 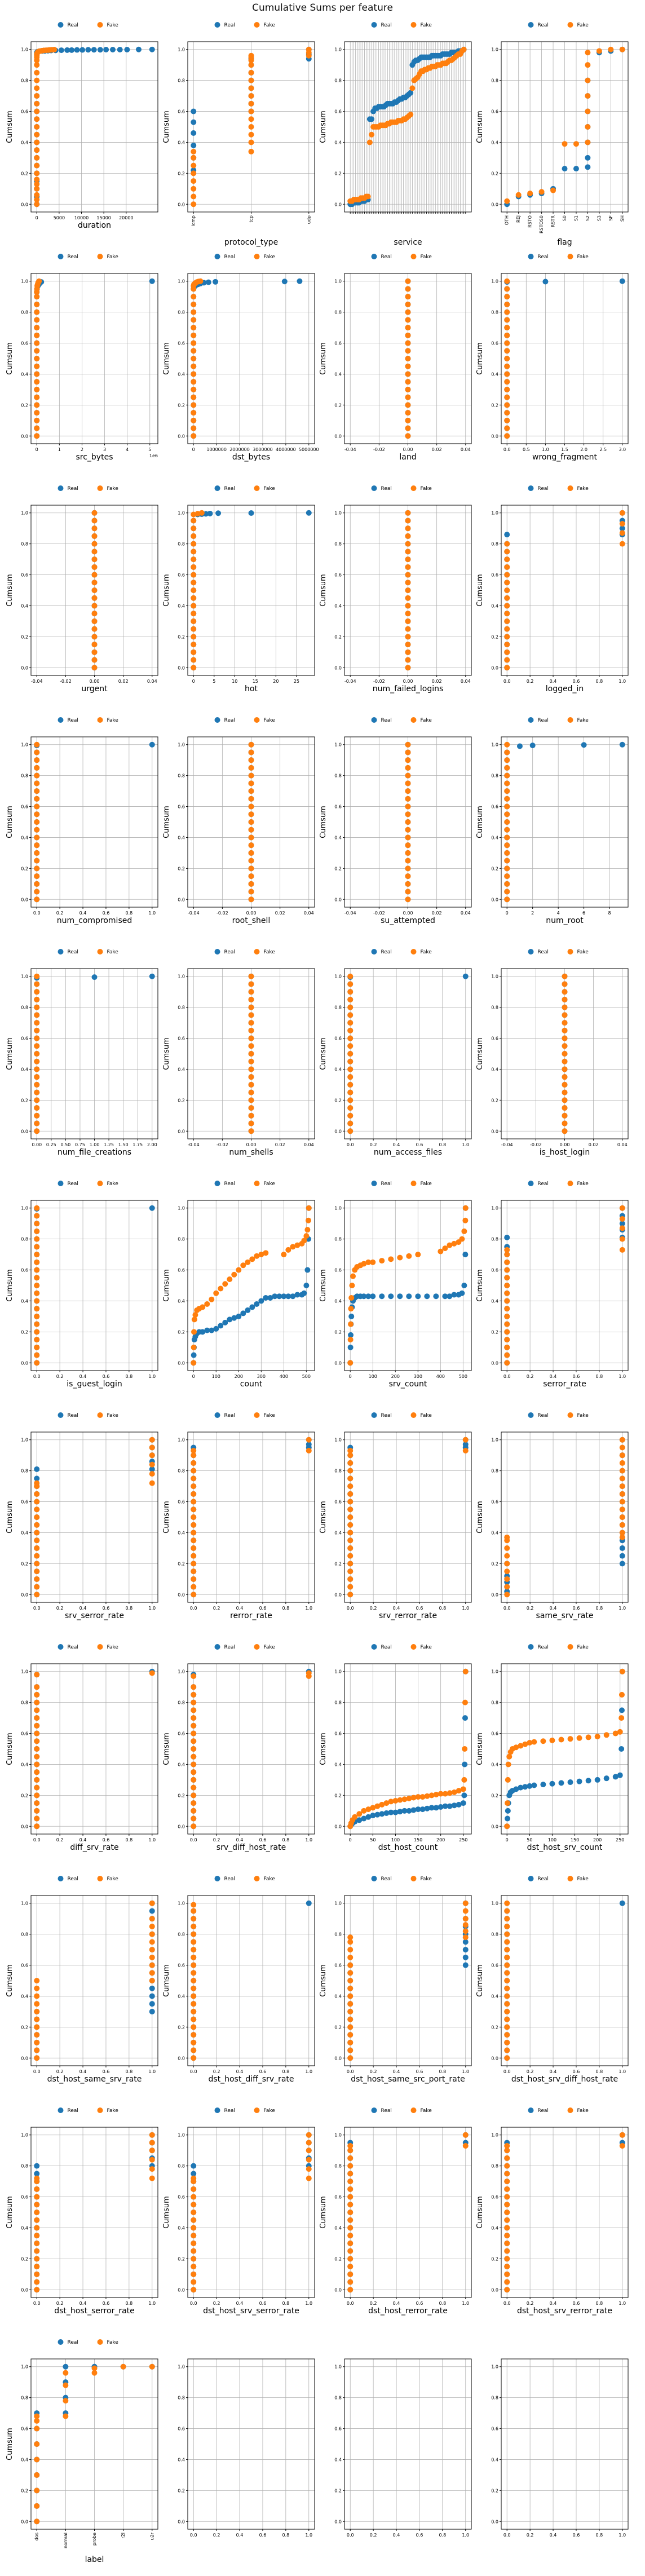 What do you see at coordinates (193, 221) in the screenshot?
I see `x-tick-label: icmp` at bounding box center [193, 221].